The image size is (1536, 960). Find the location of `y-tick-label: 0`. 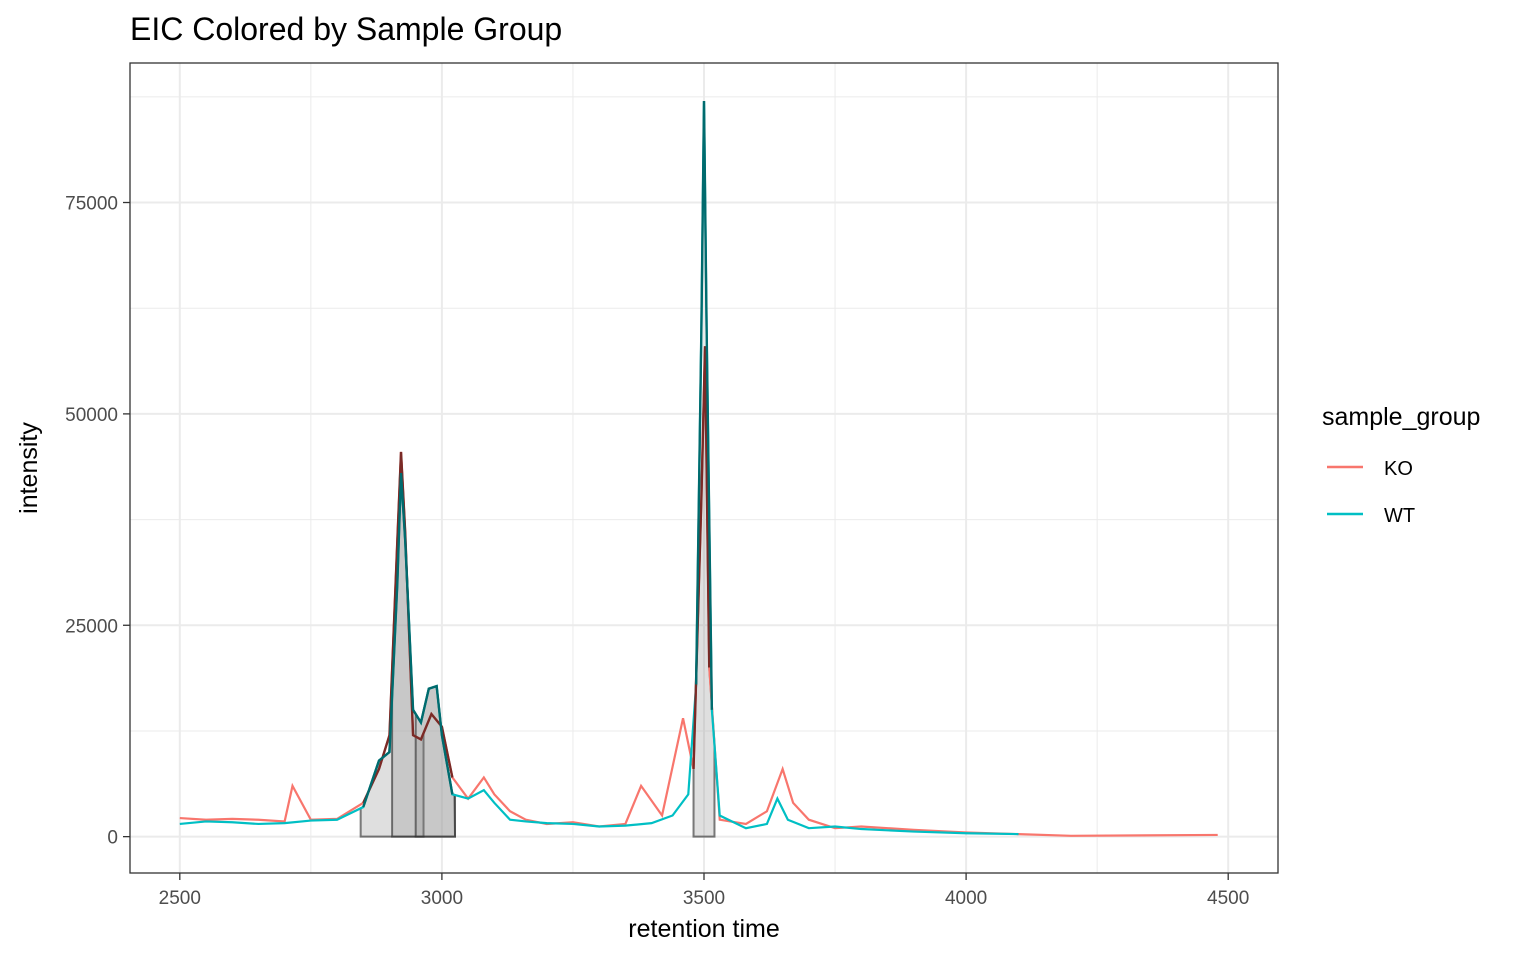

y-tick-label: 0 is located at coordinates (112, 838).